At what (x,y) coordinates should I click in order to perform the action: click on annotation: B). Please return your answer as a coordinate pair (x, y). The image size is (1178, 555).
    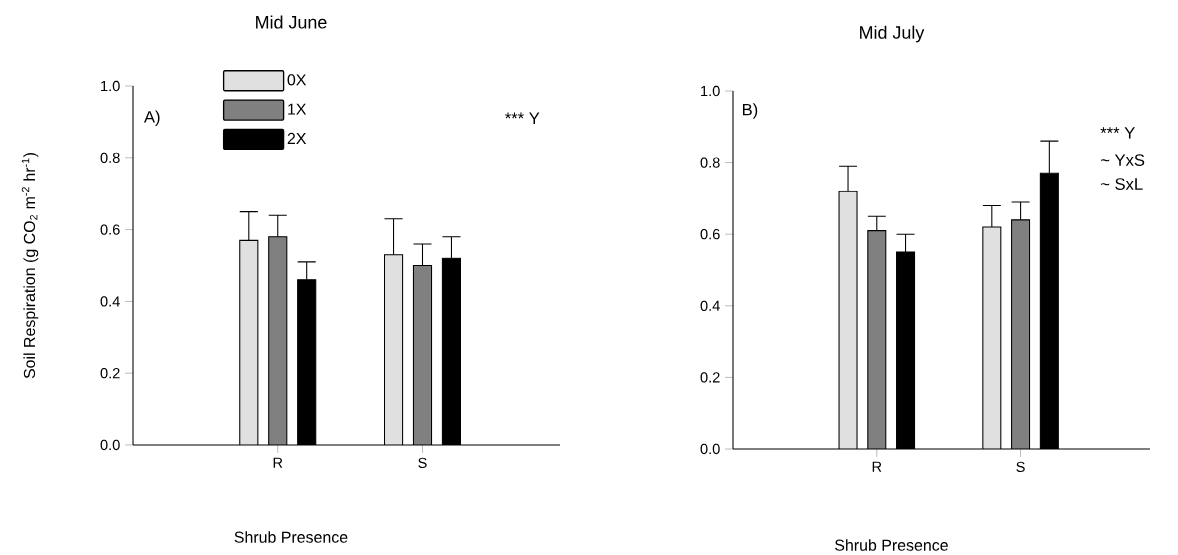
    Looking at the image, I should click on (750, 111).